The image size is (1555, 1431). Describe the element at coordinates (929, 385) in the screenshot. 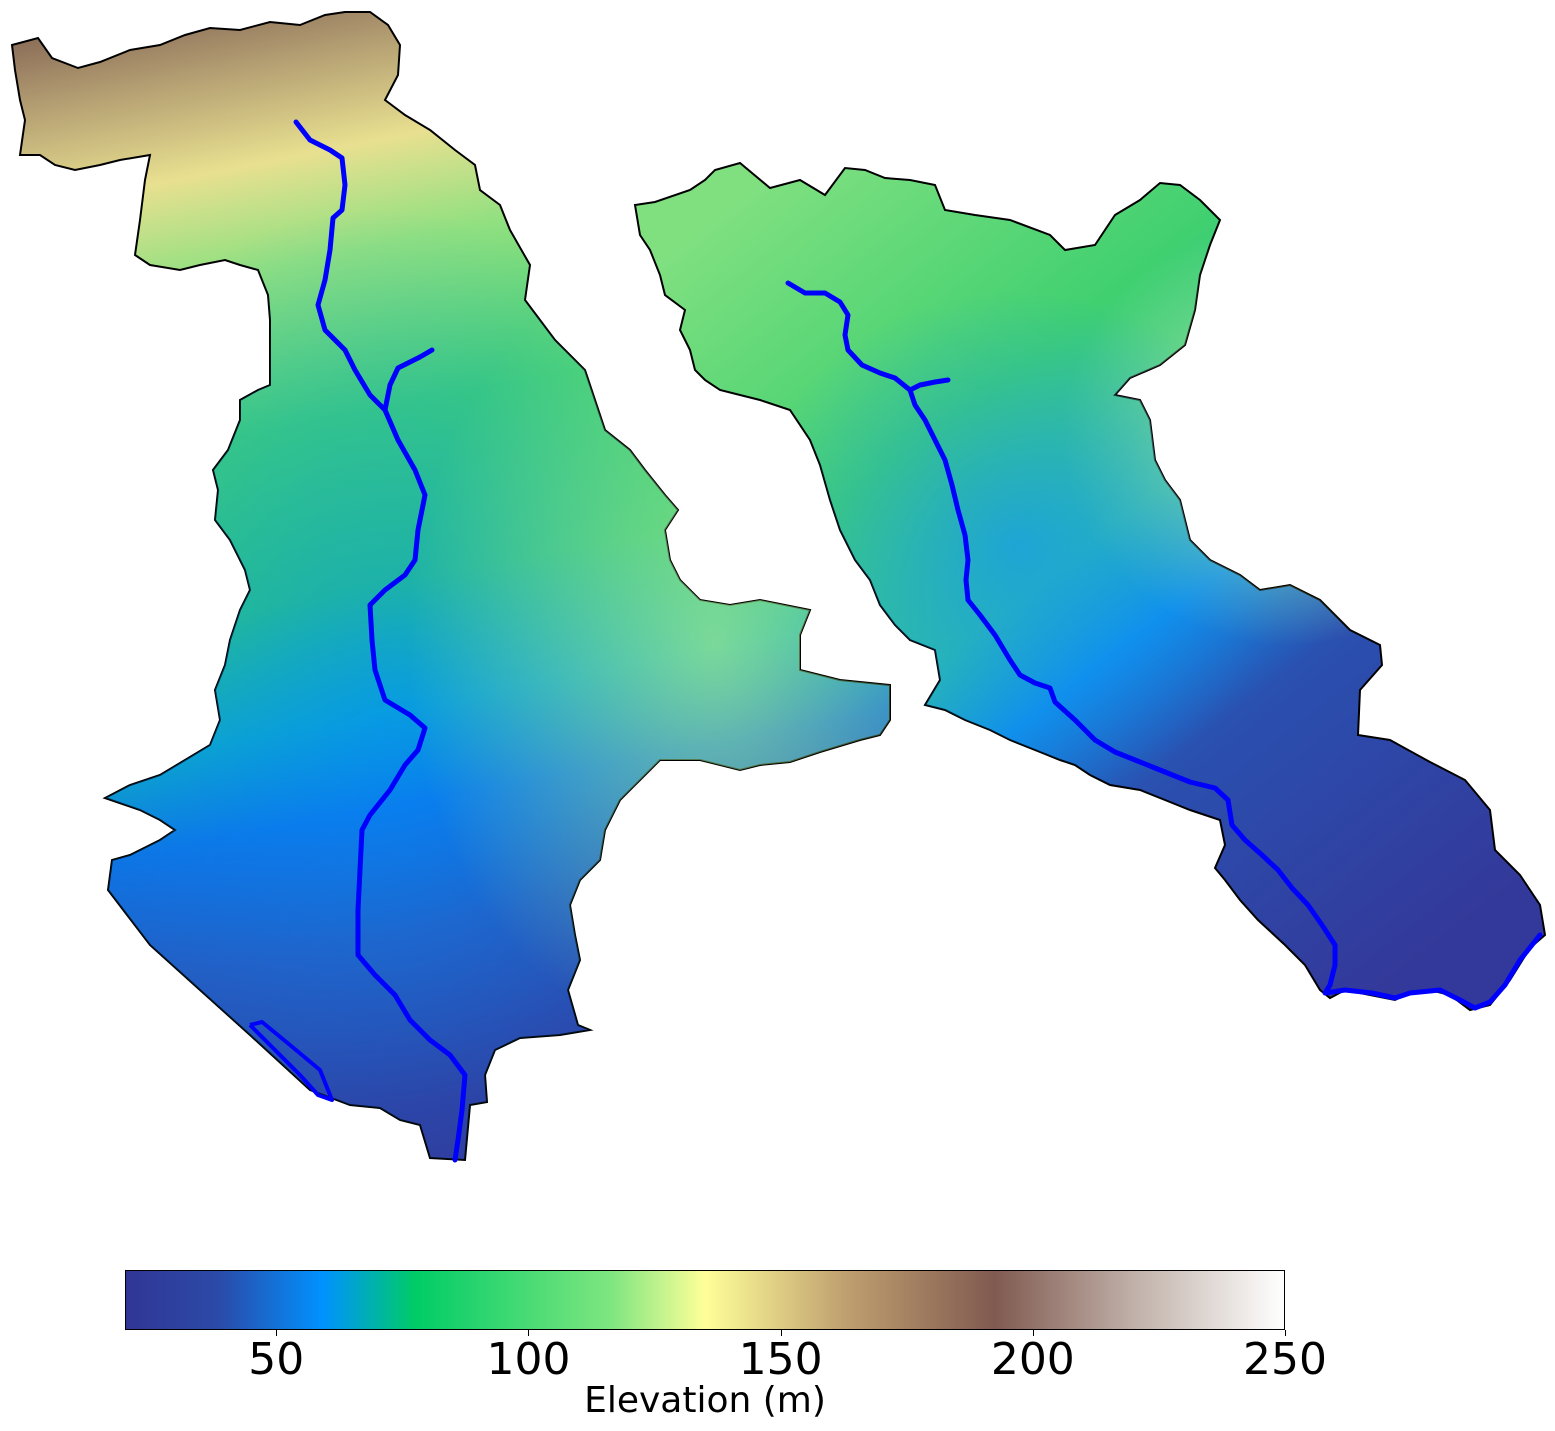

I see `right-tributary-river` at that location.